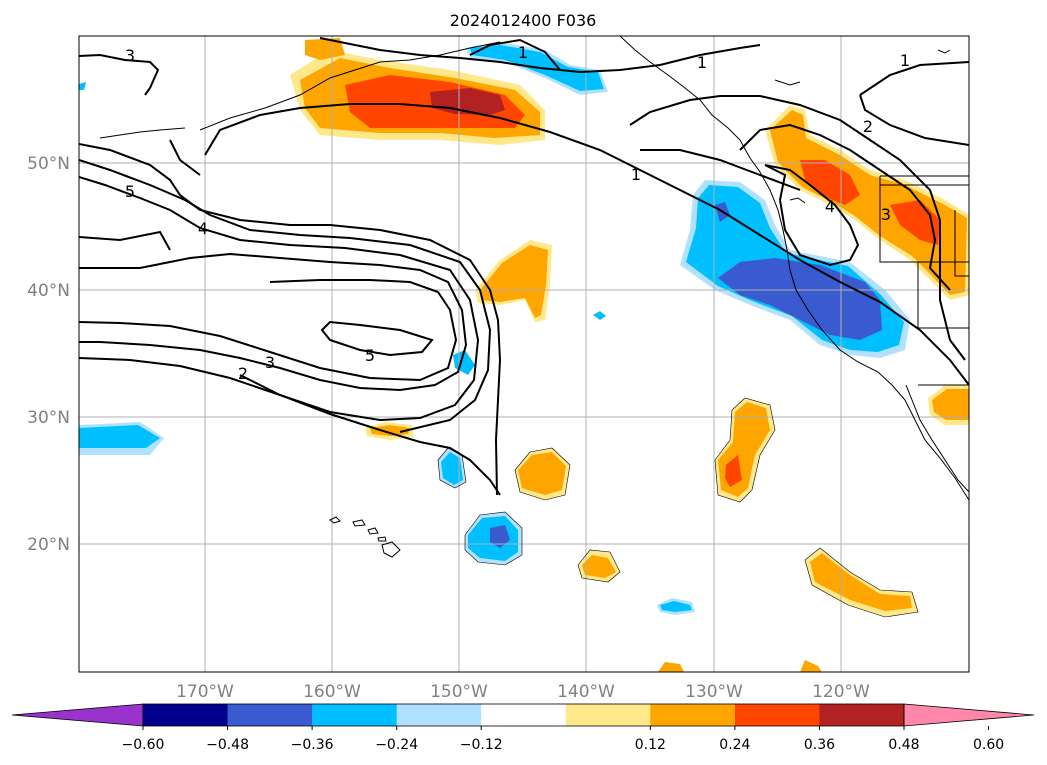 Image resolution: width=1047 pixels, height=765 pixels. Describe the element at coordinates (841, 692) in the screenshot. I see `lon-label-120w: 120°W` at that location.